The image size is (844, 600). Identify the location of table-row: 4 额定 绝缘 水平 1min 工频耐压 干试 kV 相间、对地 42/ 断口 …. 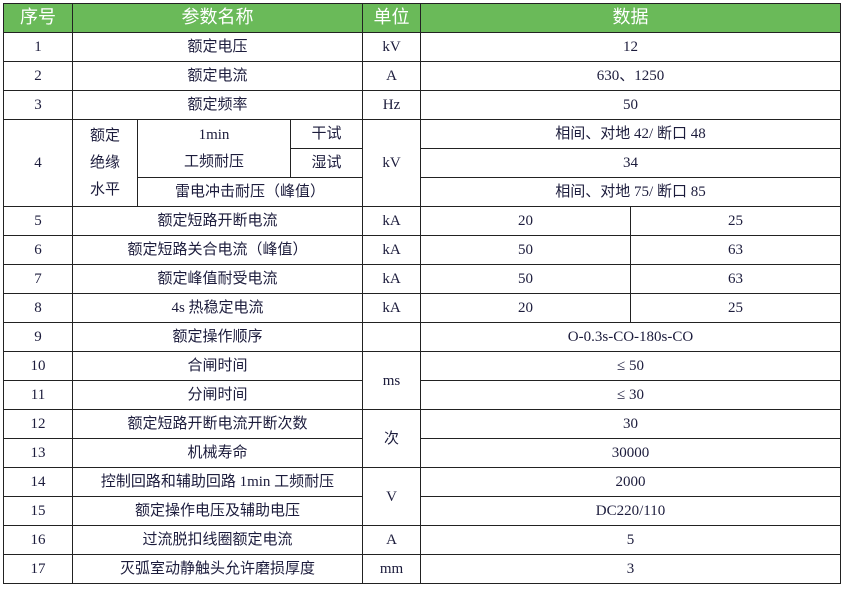
(422, 163).